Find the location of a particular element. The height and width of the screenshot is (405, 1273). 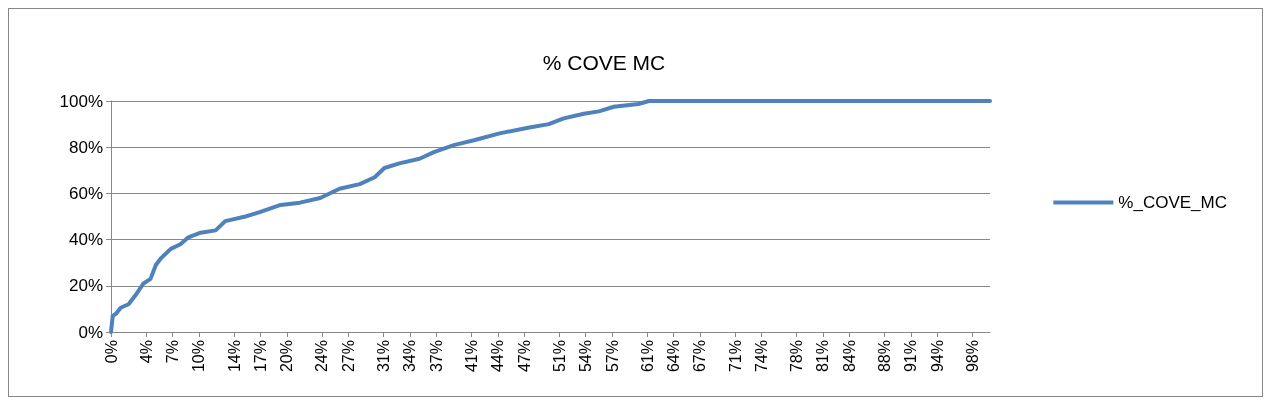

x-tick-label: 0% is located at coordinates (111, 352).